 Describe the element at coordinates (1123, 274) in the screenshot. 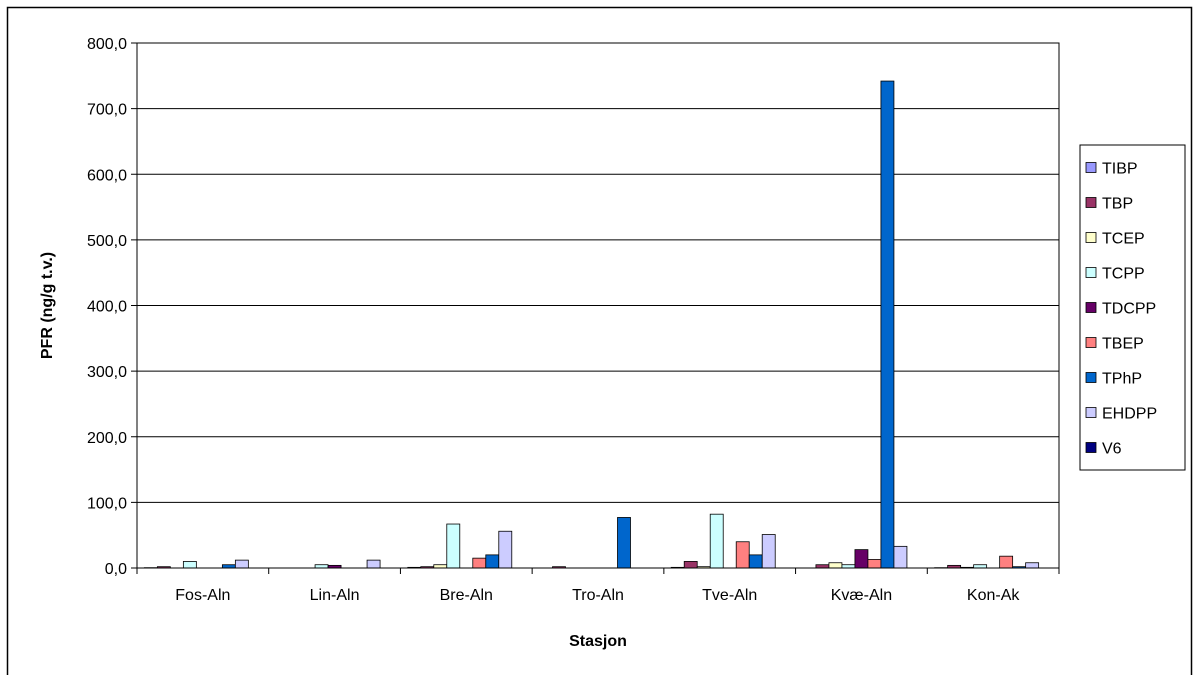

I see `legend-label: TCPP` at that location.